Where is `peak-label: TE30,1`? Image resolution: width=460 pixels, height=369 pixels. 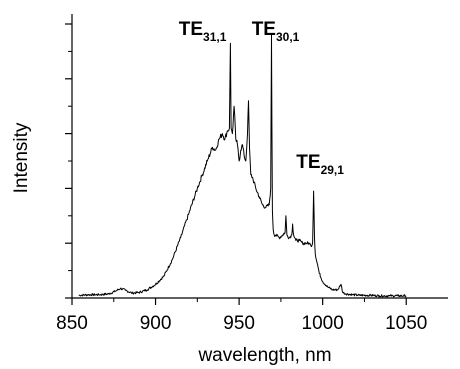
peak-label: TE30,1 is located at coordinates (276, 31).